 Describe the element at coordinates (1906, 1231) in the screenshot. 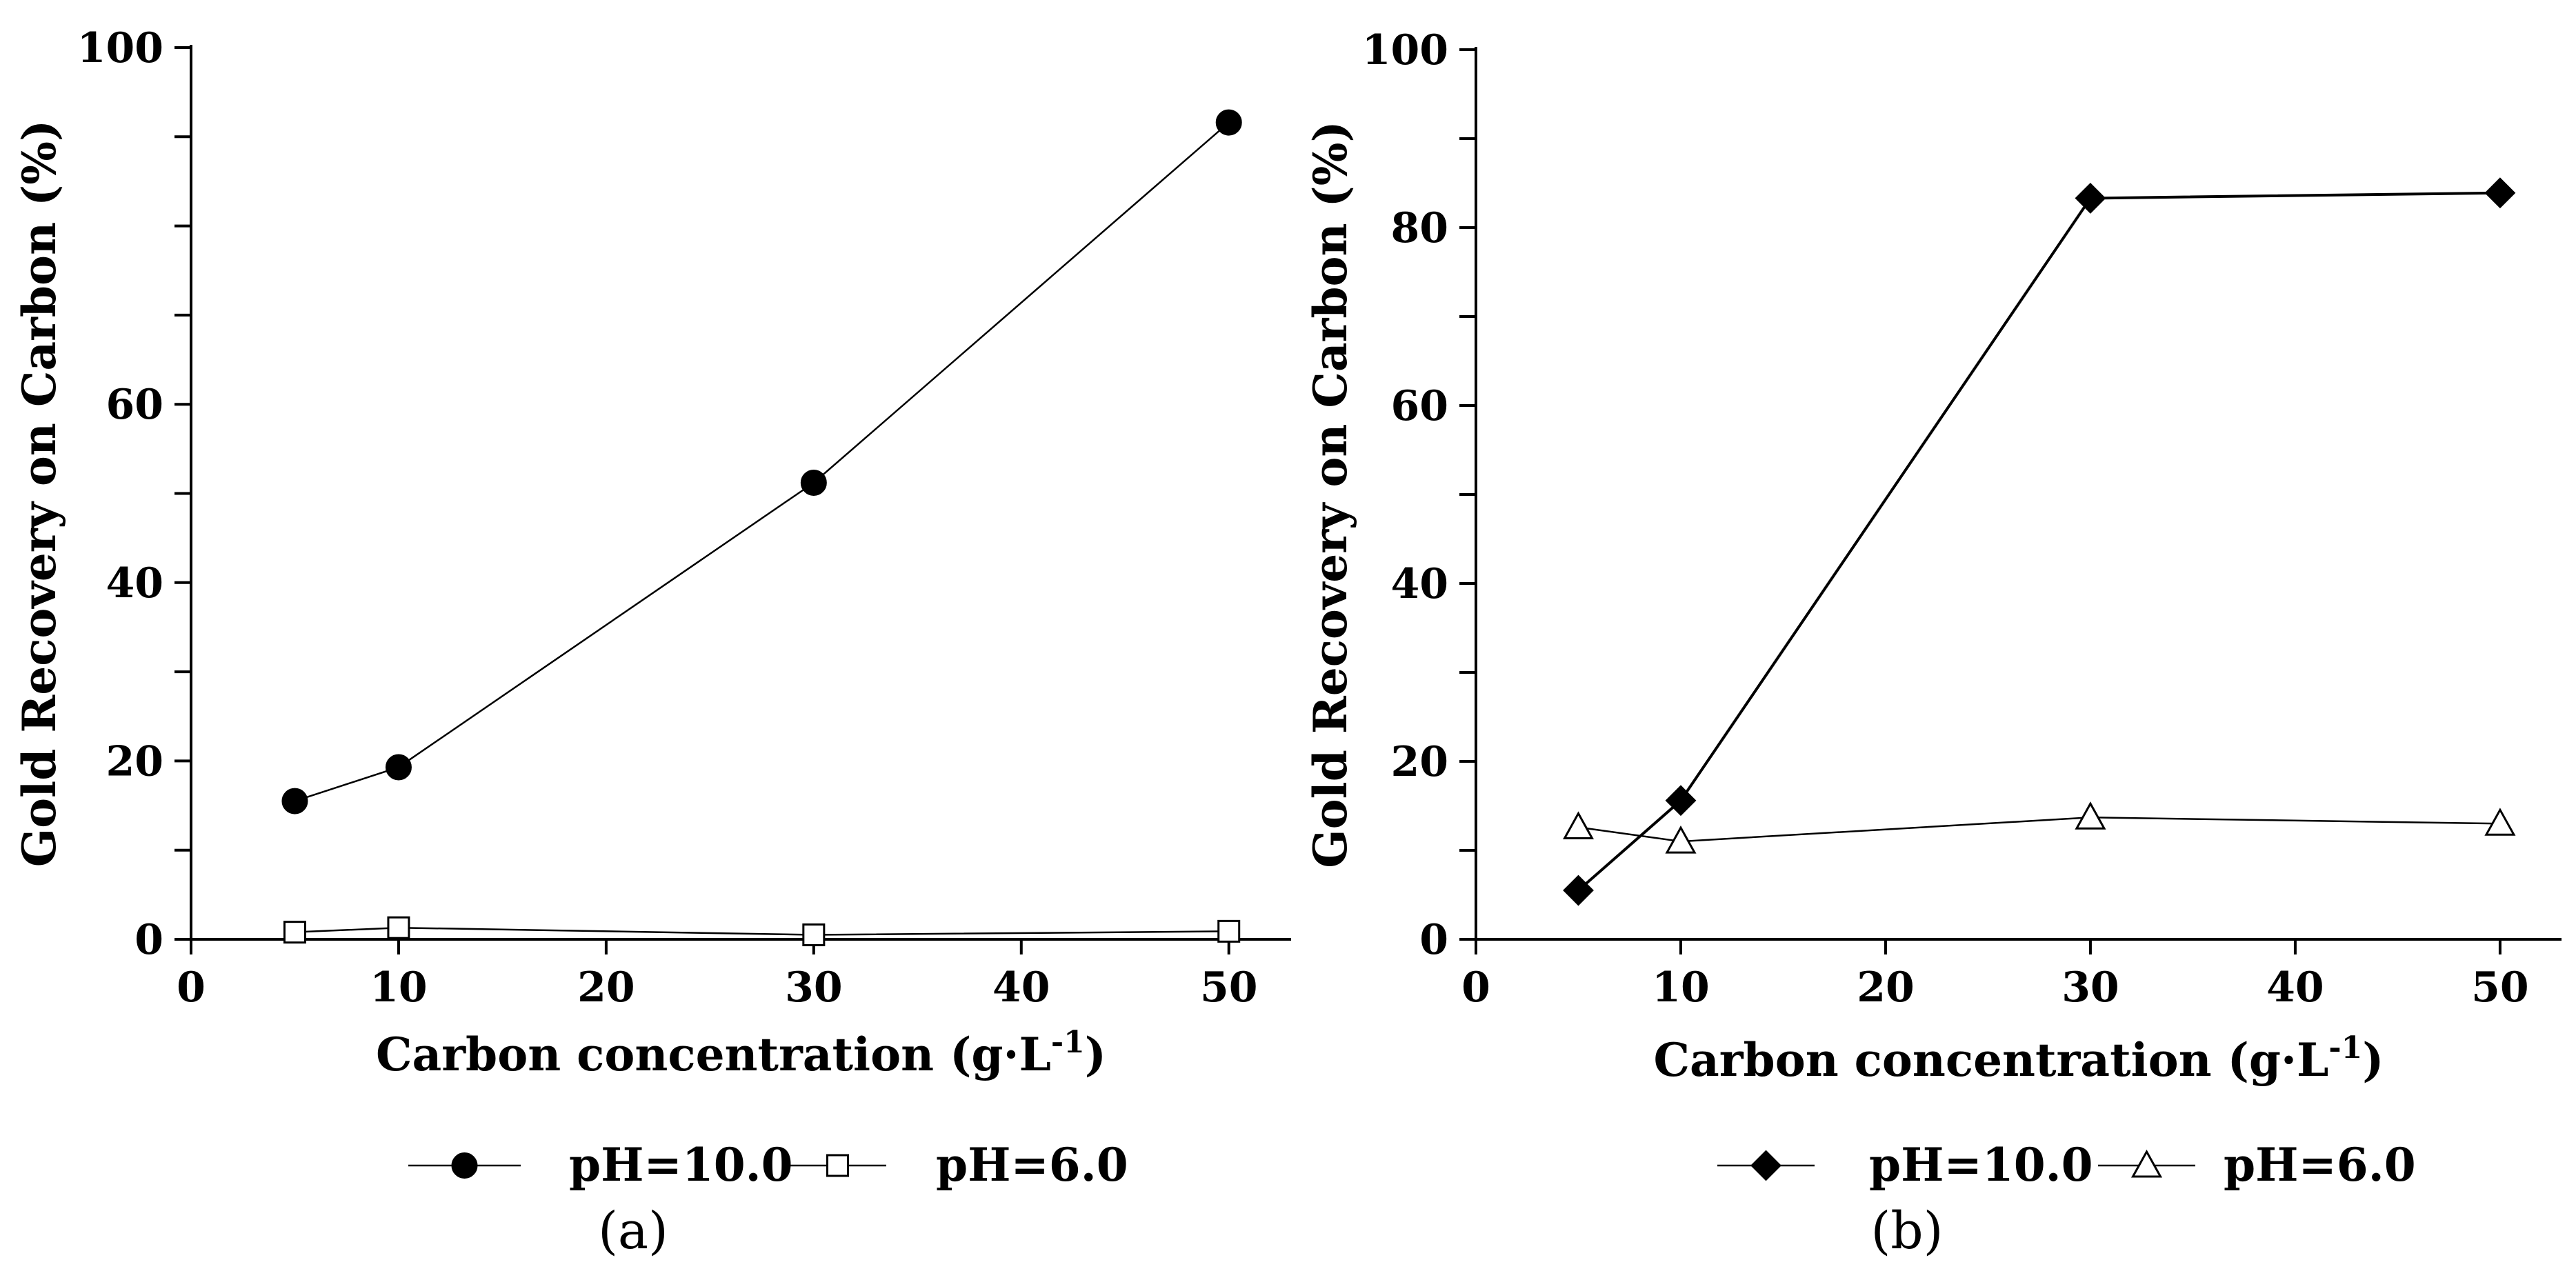

I see `panel-label: (b)` at that location.